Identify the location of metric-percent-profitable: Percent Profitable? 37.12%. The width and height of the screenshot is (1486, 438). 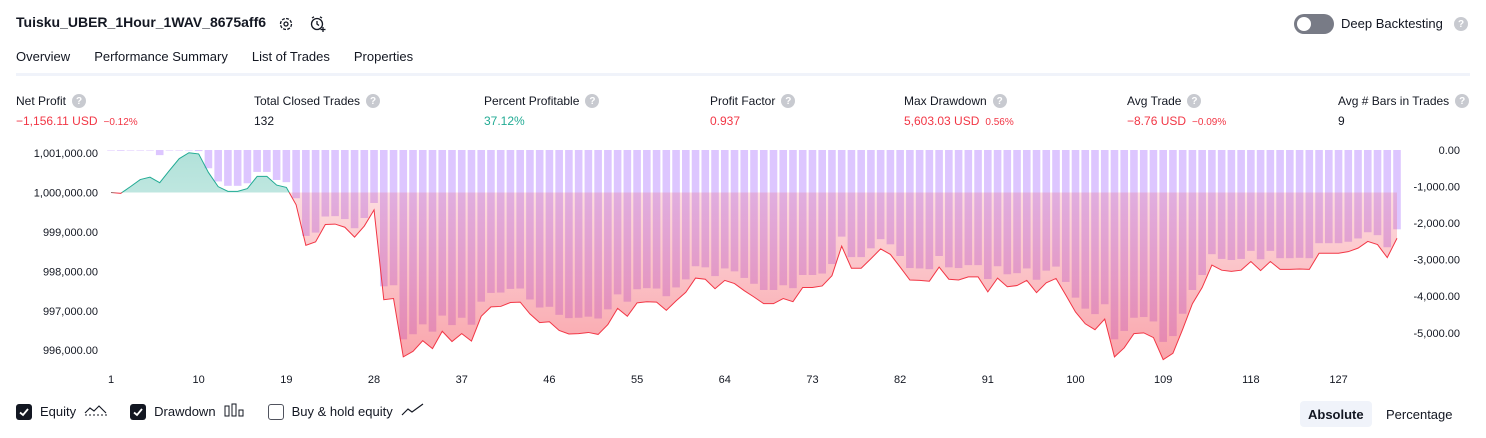
(542, 111).